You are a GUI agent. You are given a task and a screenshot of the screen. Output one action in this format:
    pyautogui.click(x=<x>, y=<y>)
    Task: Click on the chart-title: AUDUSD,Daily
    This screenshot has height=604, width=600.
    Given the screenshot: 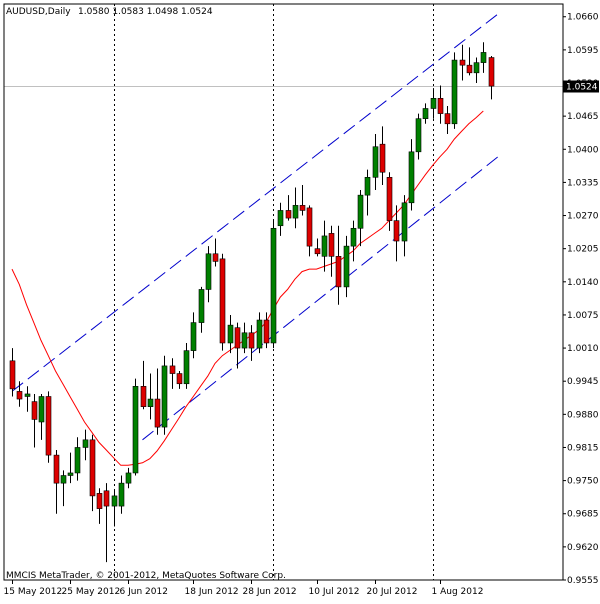 What is the action you would take?
    pyautogui.click(x=38, y=12)
    